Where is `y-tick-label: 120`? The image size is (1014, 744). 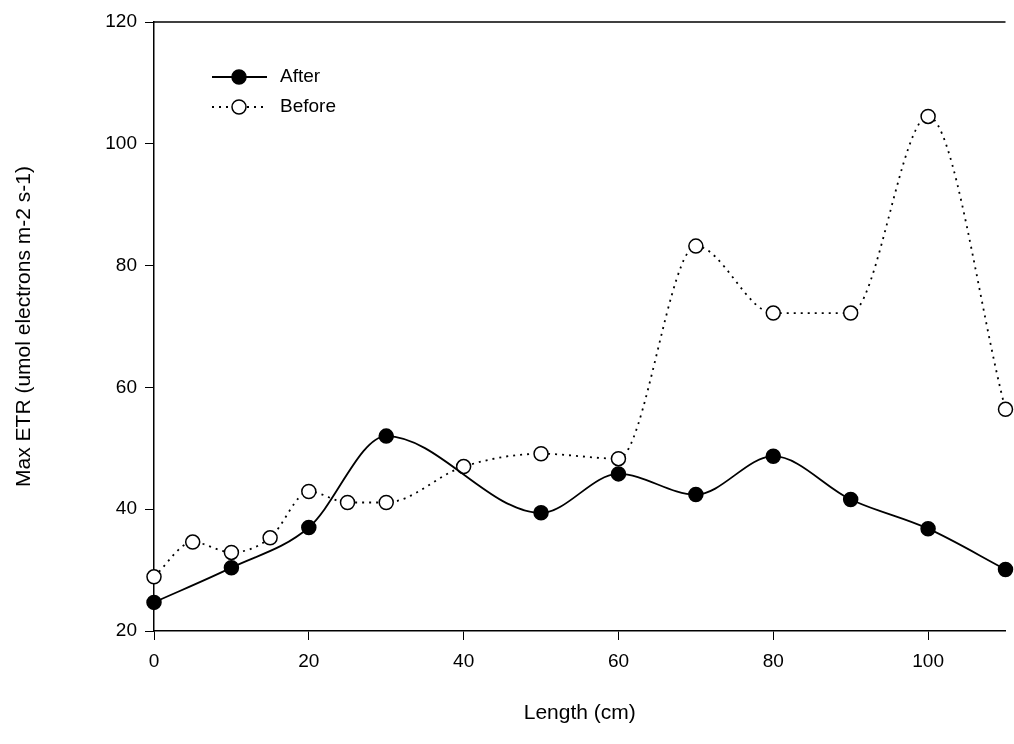 y-tick-label: 120 is located at coordinates (121, 21).